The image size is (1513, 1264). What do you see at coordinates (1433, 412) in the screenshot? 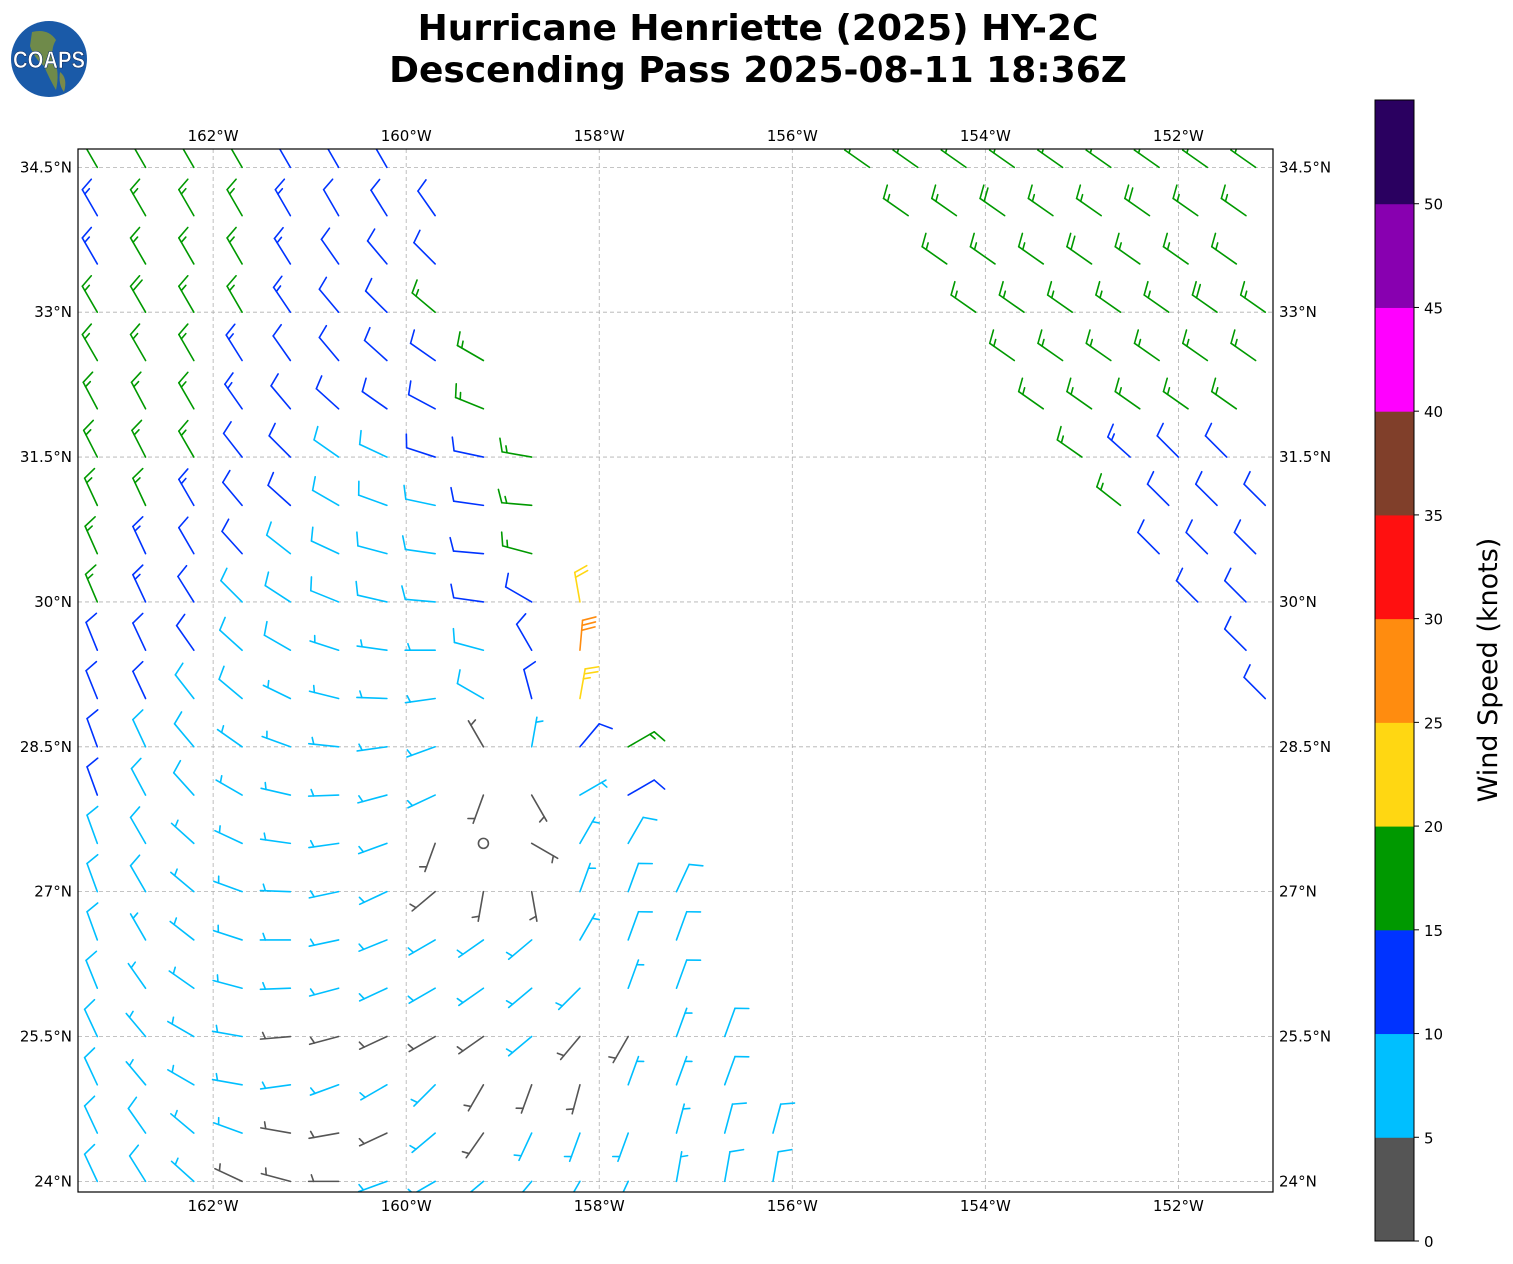
I see `colorbar-tick-label: 40` at bounding box center [1433, 412].